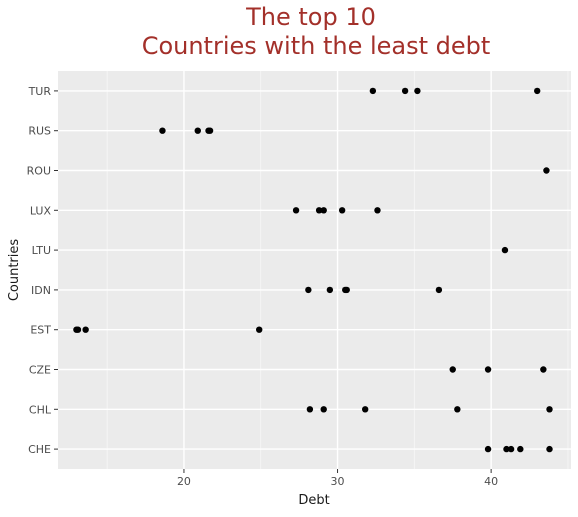 This screenshot has height=517, width=578. What do you see at coordinates (313, 500) in the screenshot?
I see `x-axis-title: Debt` at bounding box center [313, 500].